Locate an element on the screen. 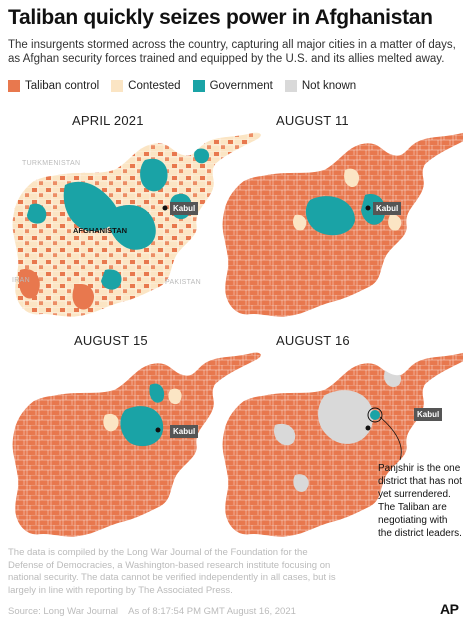  taliban-region-south is located at coordinates (83, 297).